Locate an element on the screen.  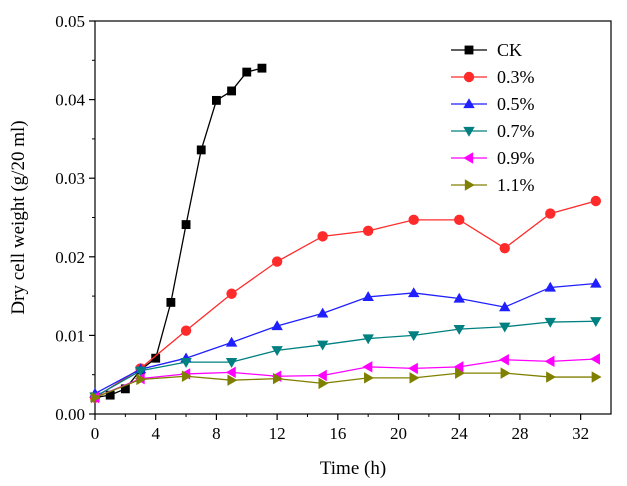
y-tick-label: 0.03 is located at coordinates (70, 178).